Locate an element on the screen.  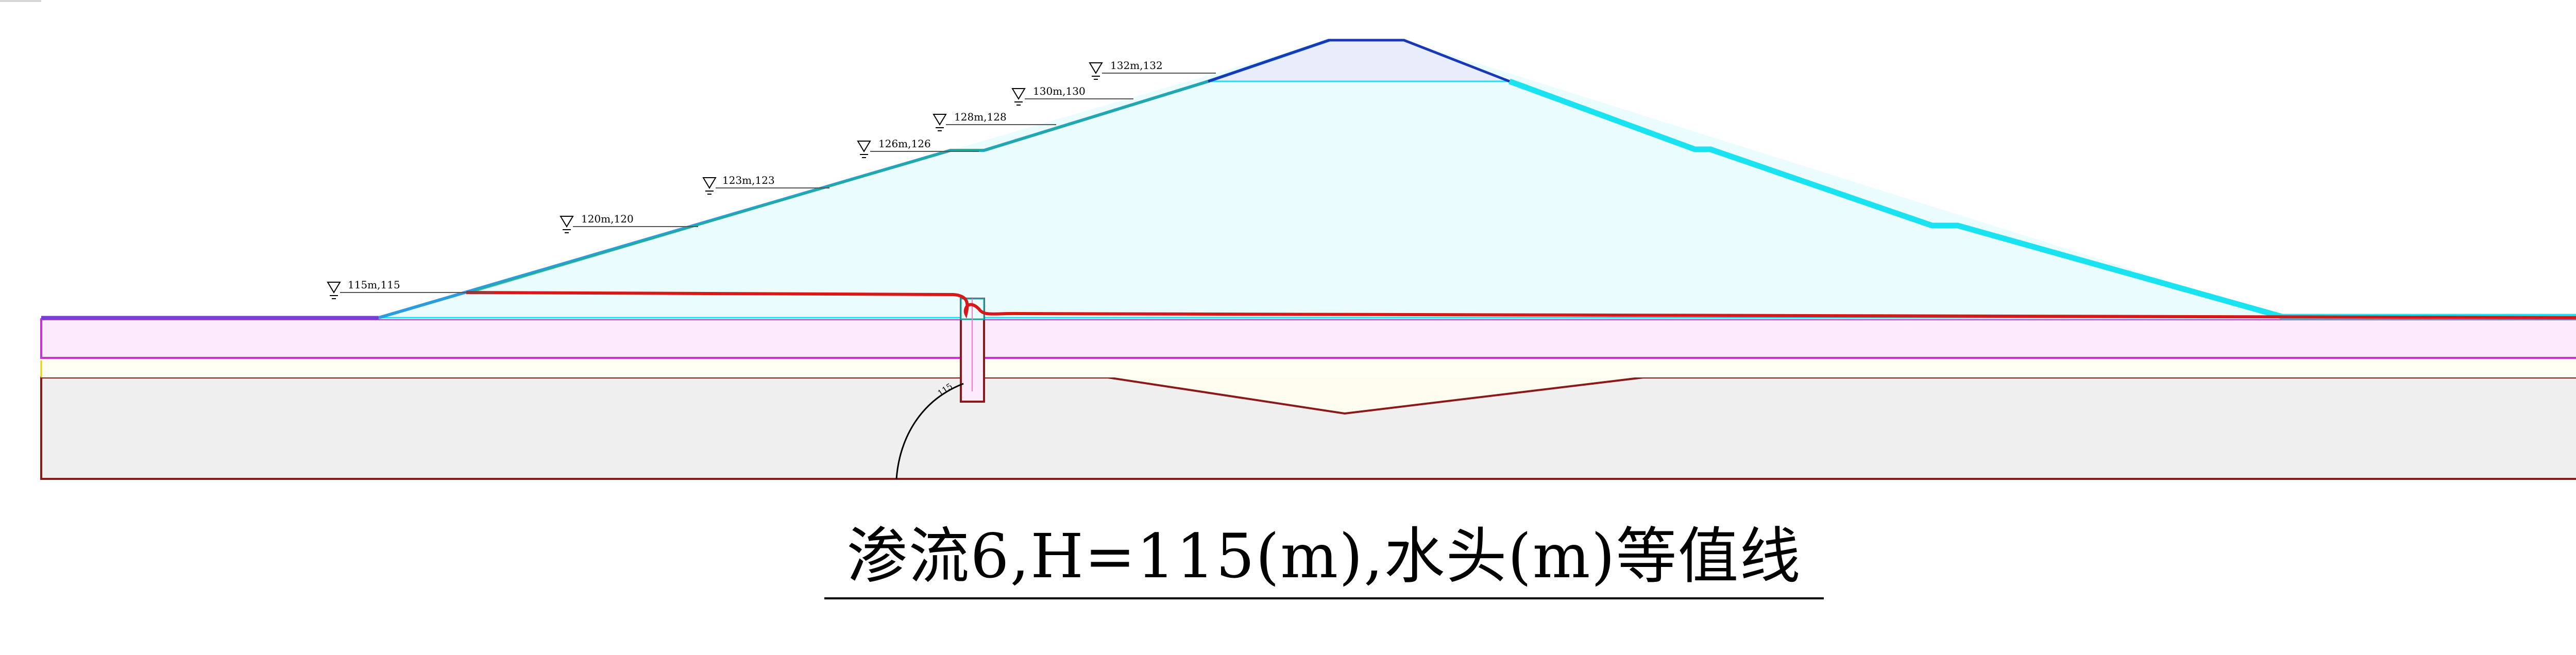
equipotential-curve is located at coordinates (929, 431).